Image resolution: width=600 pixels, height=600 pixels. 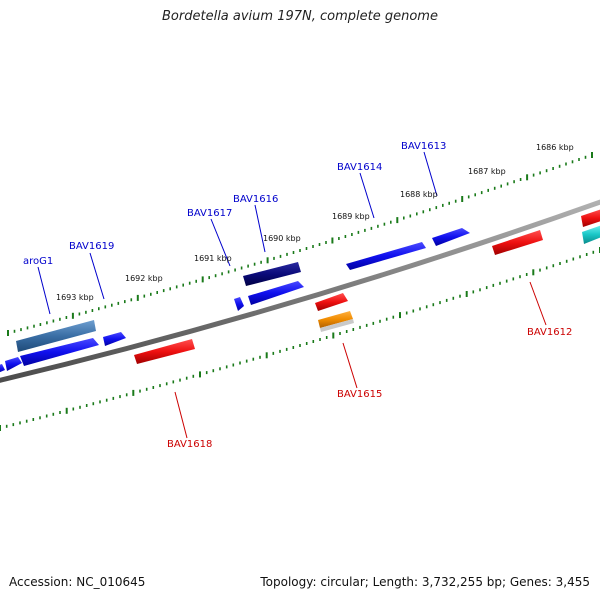 What do you see at coordinates (555, 147) in the screenshot?
I see `kbp-label: 1686 kbp` at bounding box center [555, 147].